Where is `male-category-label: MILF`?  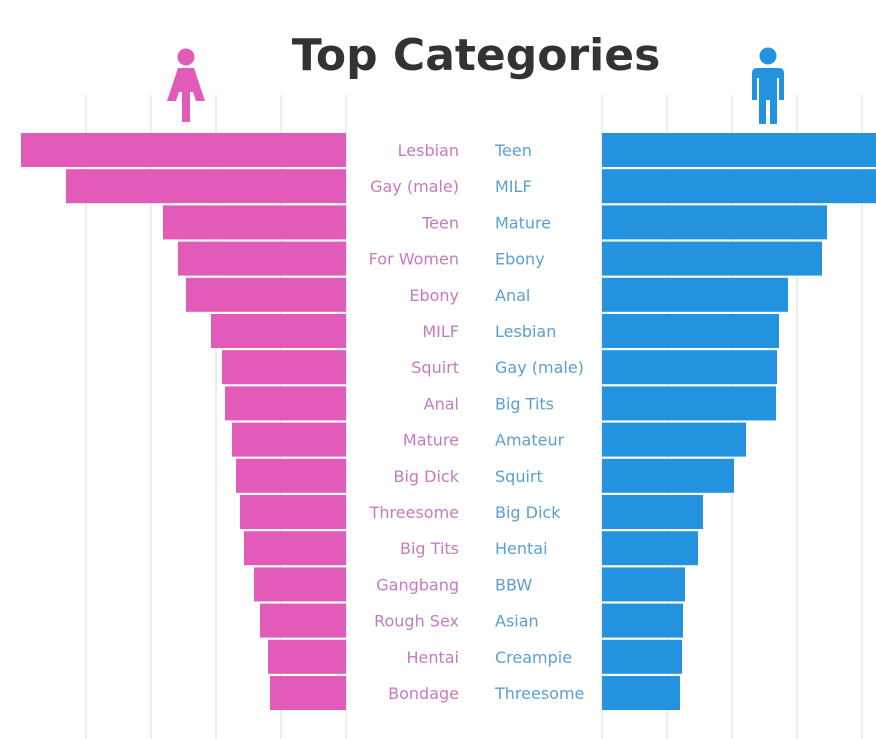 male-category-label: MILF is located at coordinates (513, 186).